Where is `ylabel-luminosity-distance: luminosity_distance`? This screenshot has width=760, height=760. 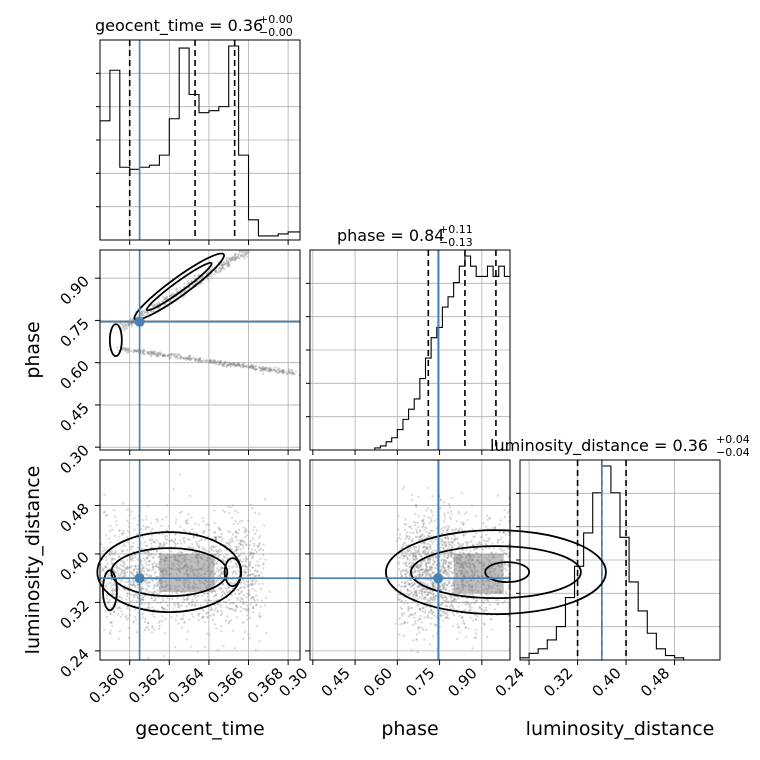 ylabel-luminosity-distance: luminosity_distance is located at coordinates (33, 560).